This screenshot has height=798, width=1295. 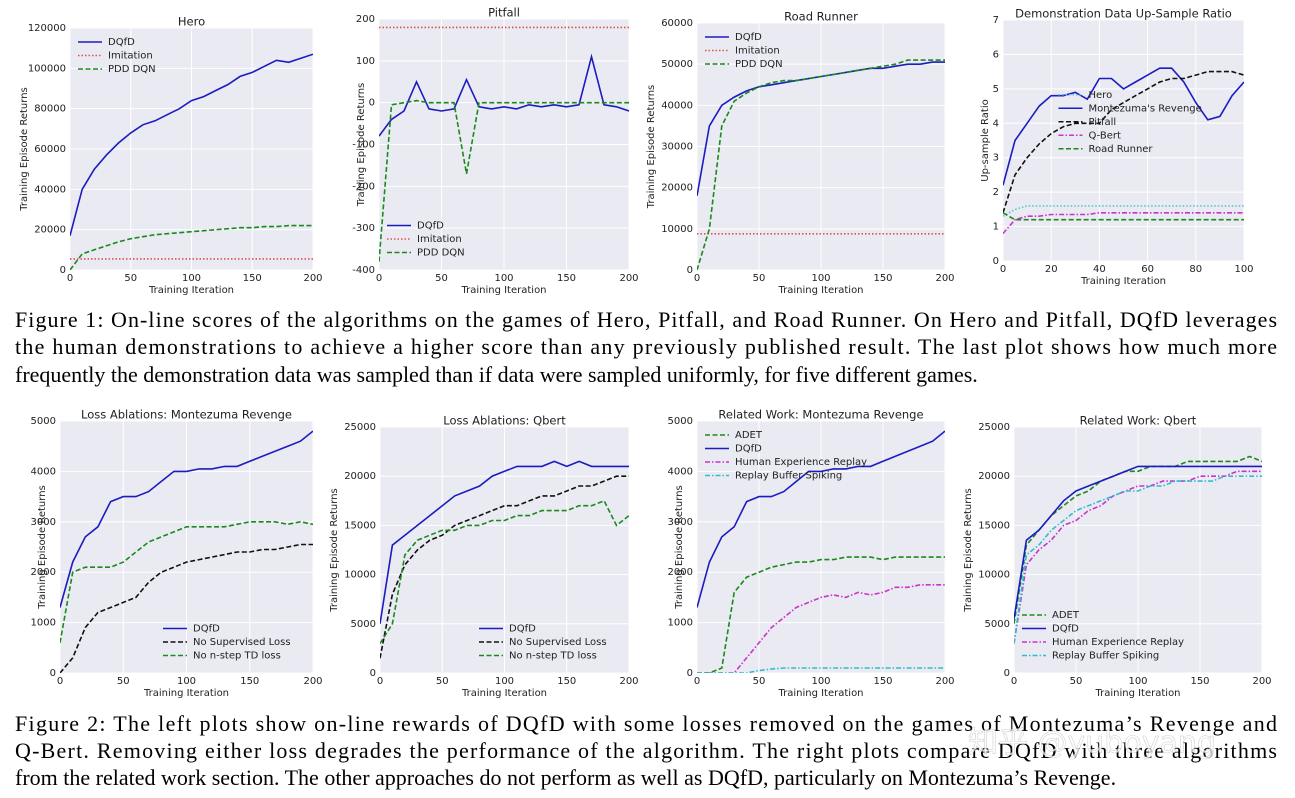 What do you see at coordinates (820, 415) in the screenshot?
I see `chart-title: Related Work: Montezuma Revenge` at bounding box center [820, 415].